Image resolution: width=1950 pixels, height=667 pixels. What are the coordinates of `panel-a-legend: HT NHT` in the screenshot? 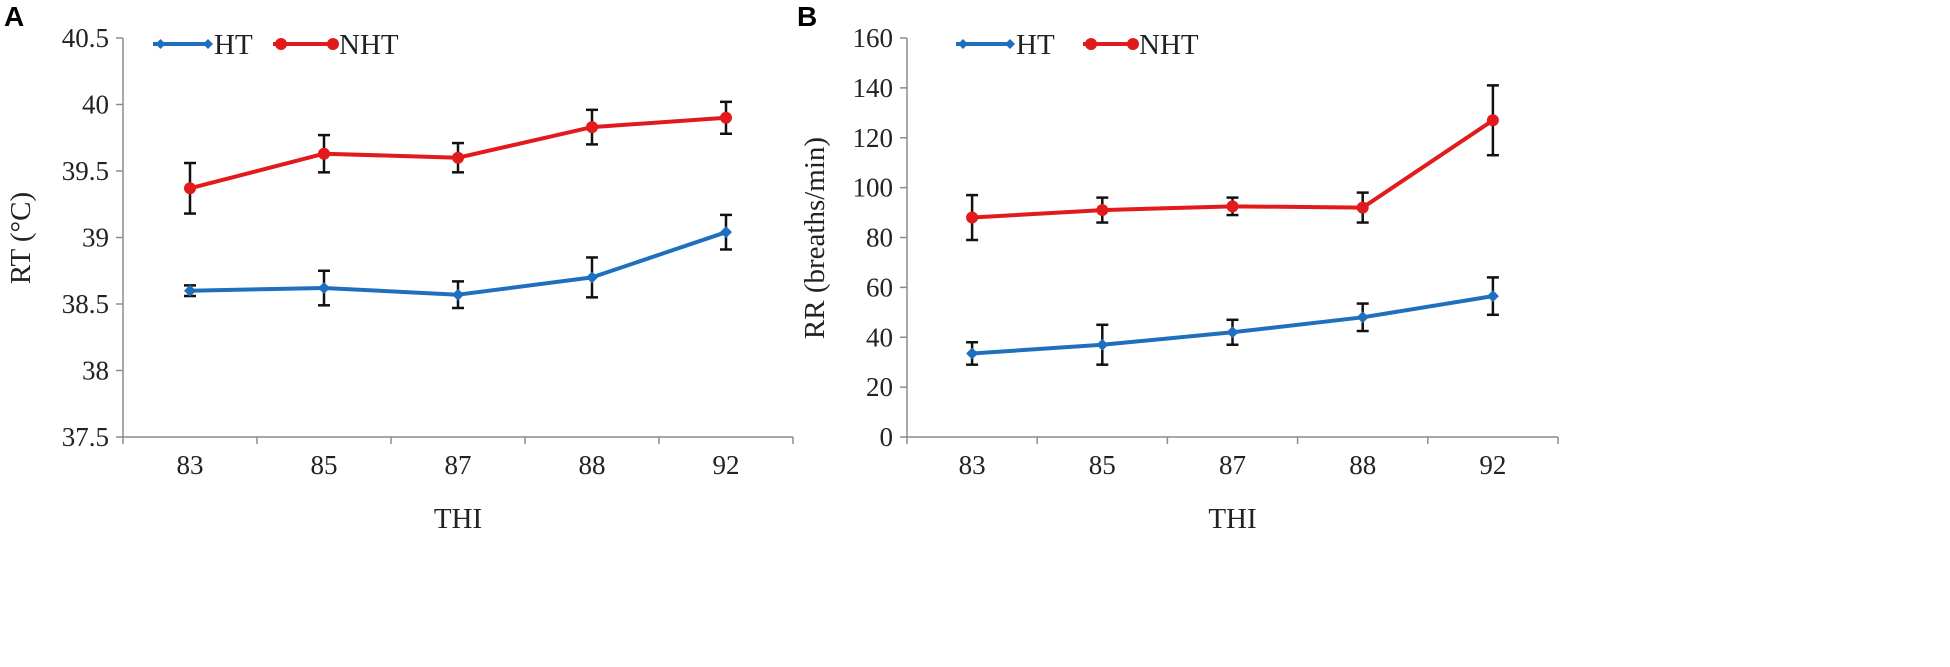 It's located at (276, 45).